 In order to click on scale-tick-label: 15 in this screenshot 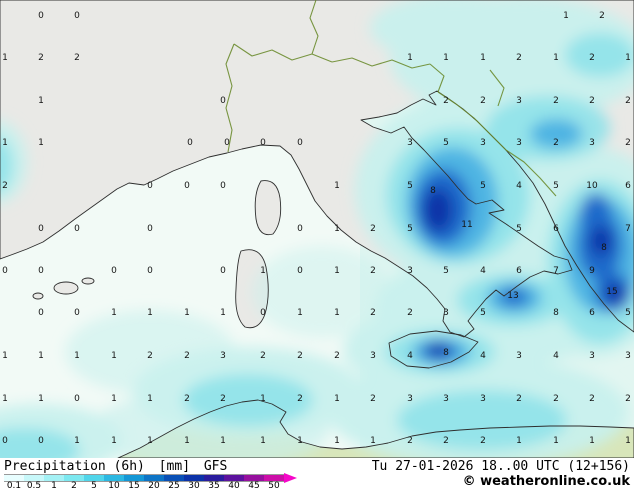, I will do `click(134, 485)`.